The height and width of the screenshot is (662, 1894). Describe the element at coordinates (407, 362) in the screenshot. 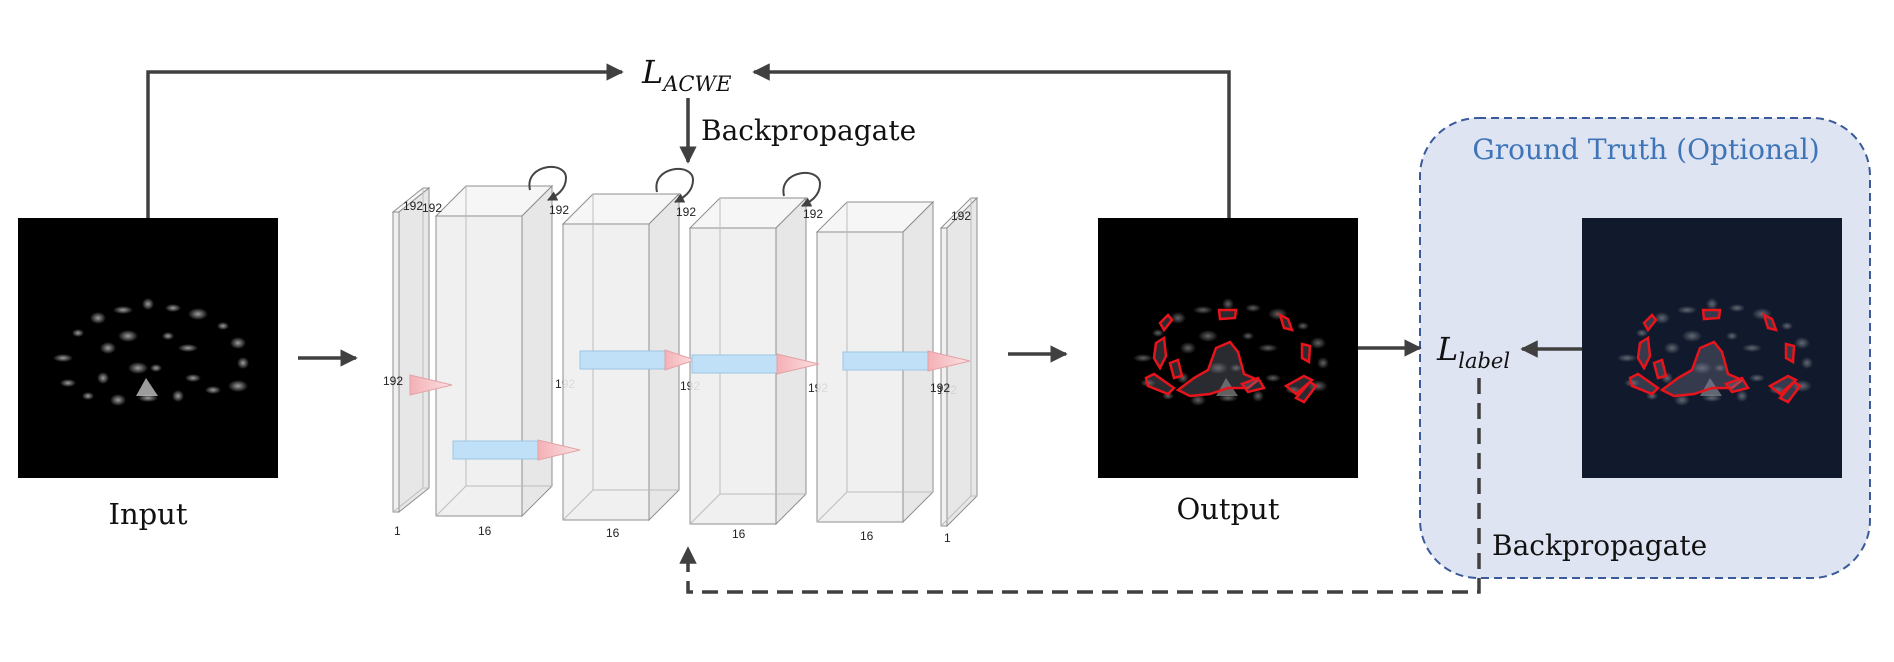

I see `layer-1: 192 192 1` at that location.